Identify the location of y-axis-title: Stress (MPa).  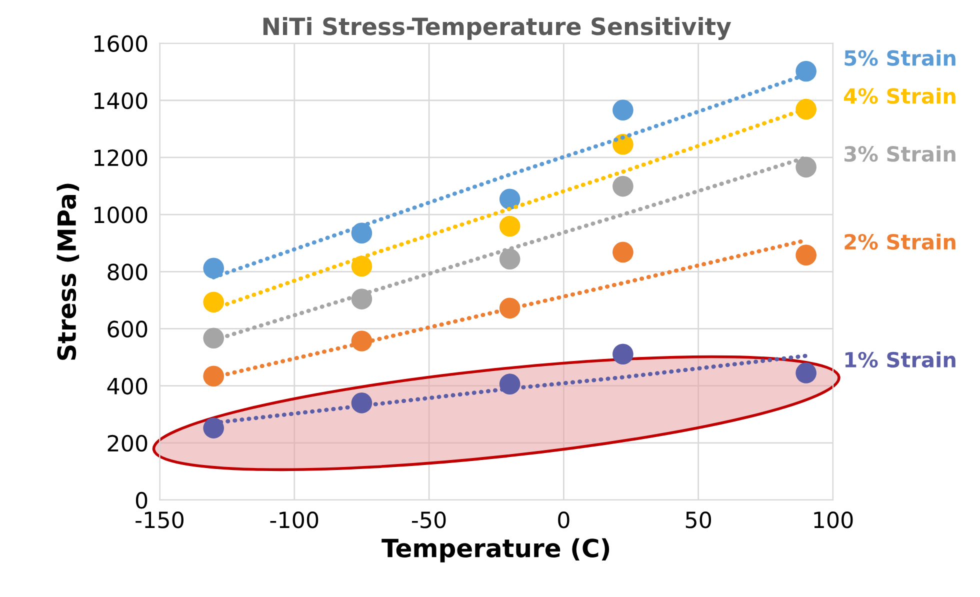
(68, 272).